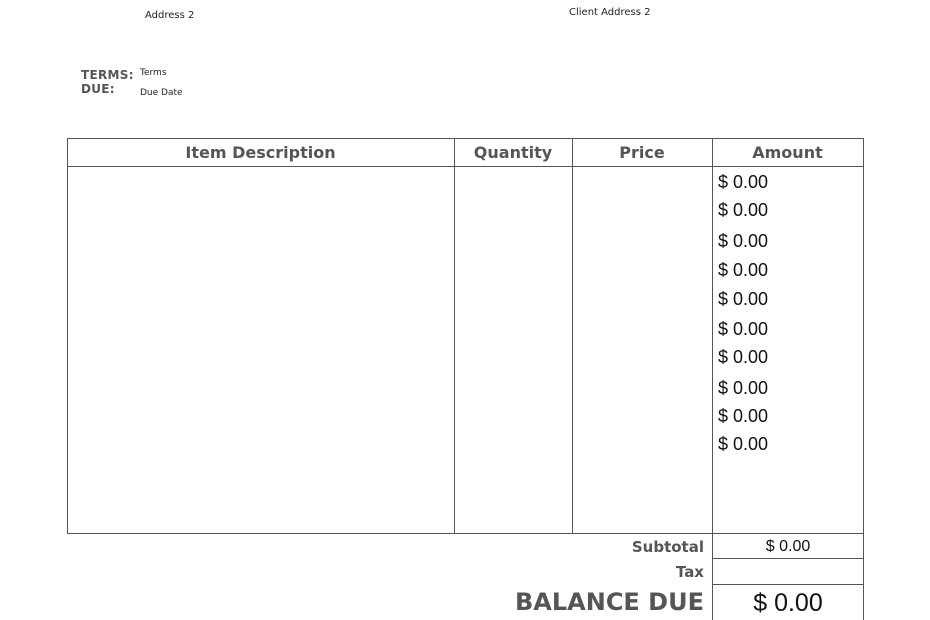  What do you see at coordinates (788, 603) in the screenshot?
I see `balance-due-value: $ 0.00` at bounding box center [788, 603].